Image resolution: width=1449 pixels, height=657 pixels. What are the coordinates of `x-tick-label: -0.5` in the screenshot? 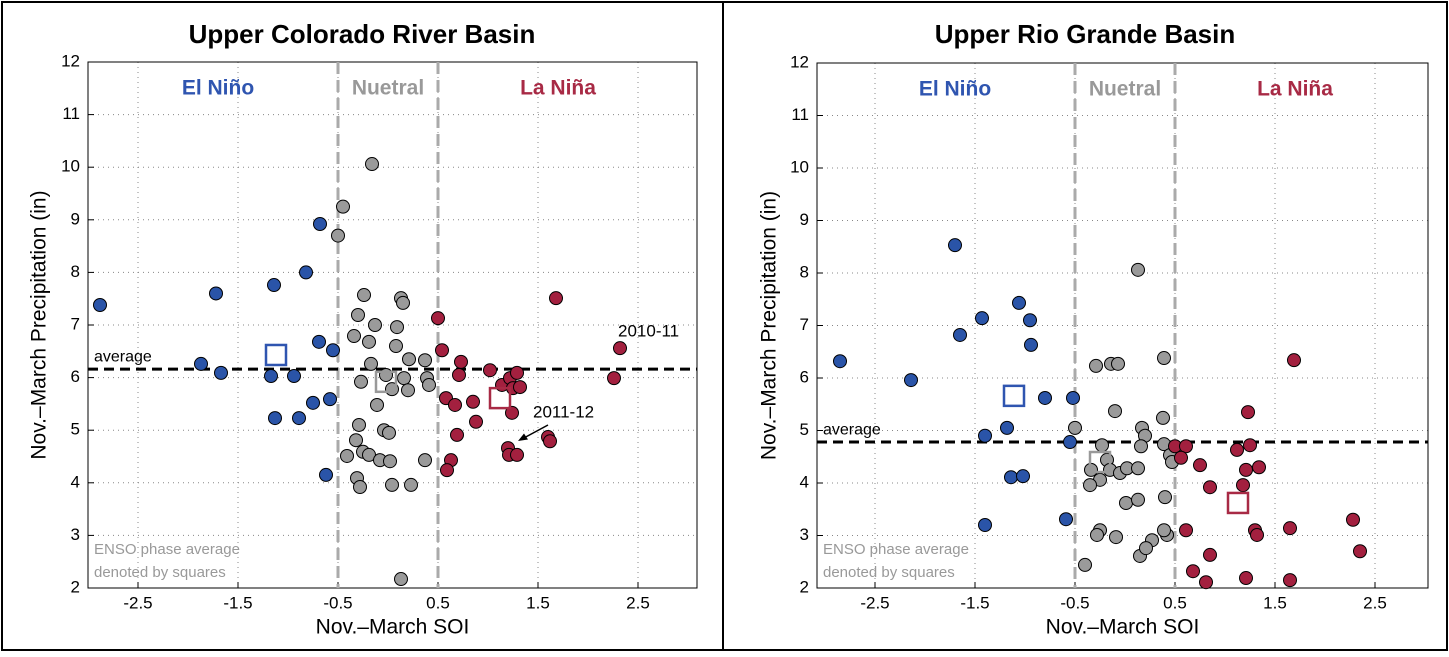 It's located at (337, 602).